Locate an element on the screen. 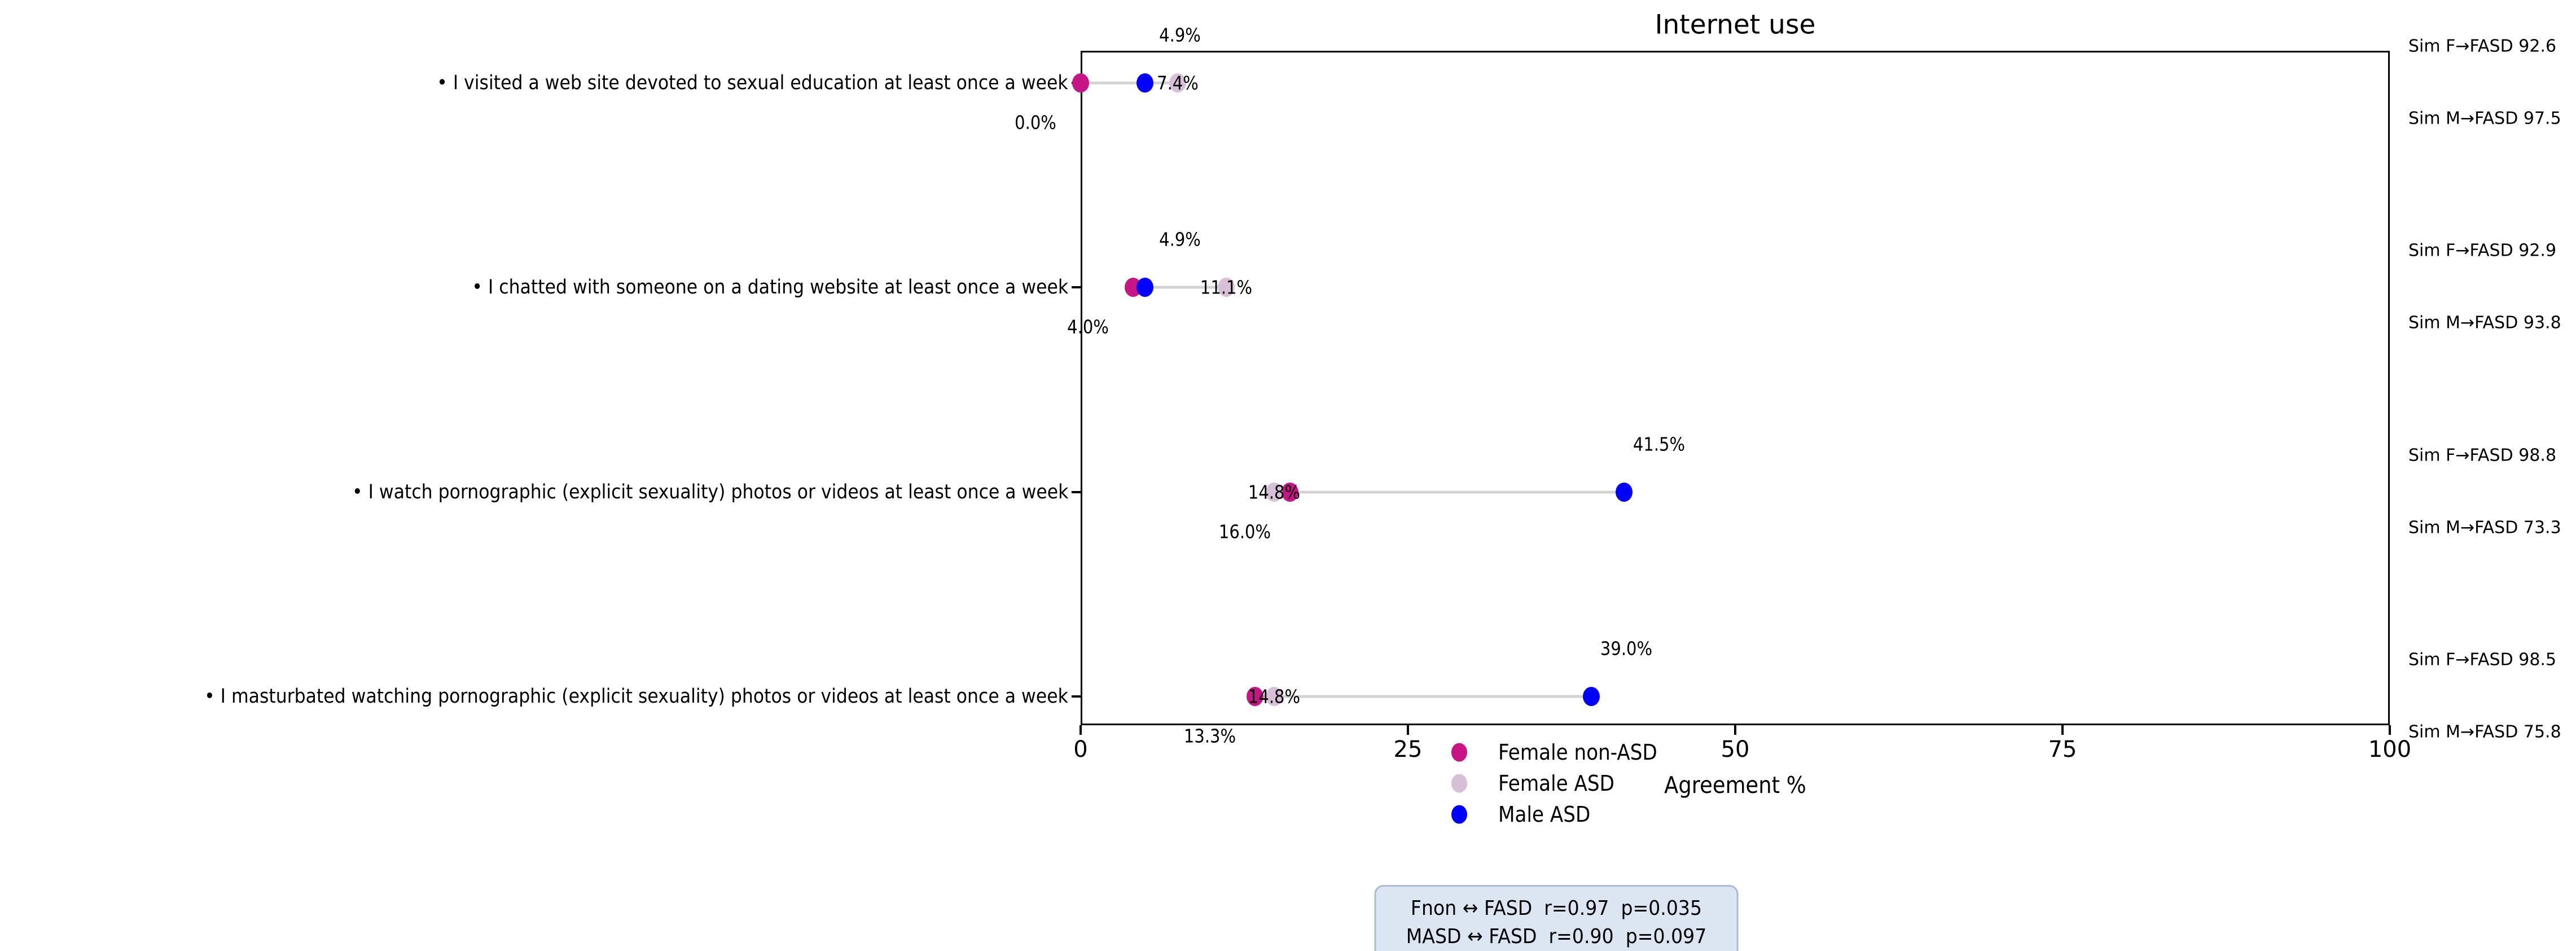  sim-m-fasd-label: Sim M→FASD 75.8 is located at coordinates (2484, 732).